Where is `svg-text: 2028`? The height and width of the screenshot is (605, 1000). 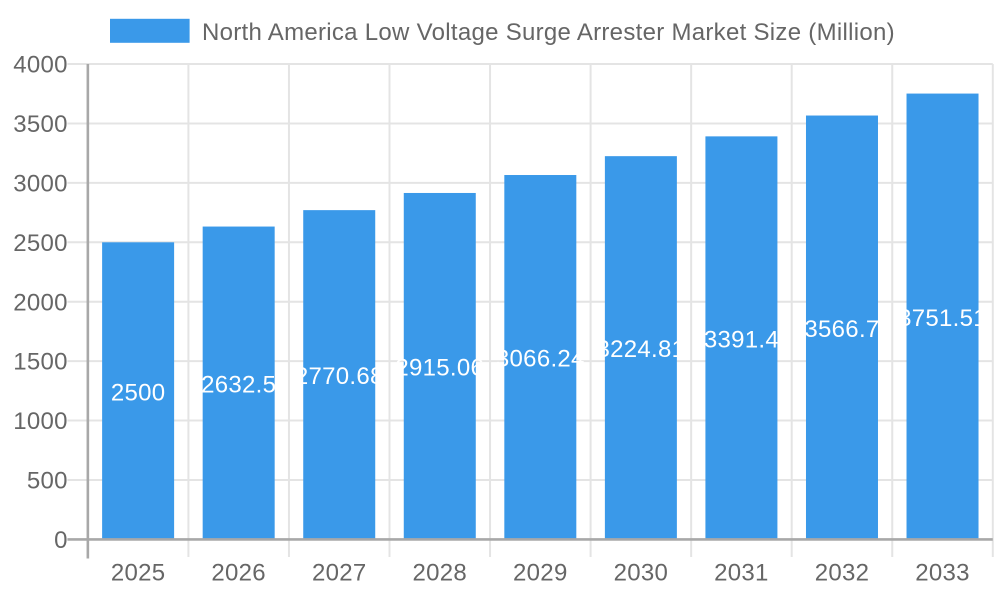 svg-text: 2028 is located at coordinates (439, 572).